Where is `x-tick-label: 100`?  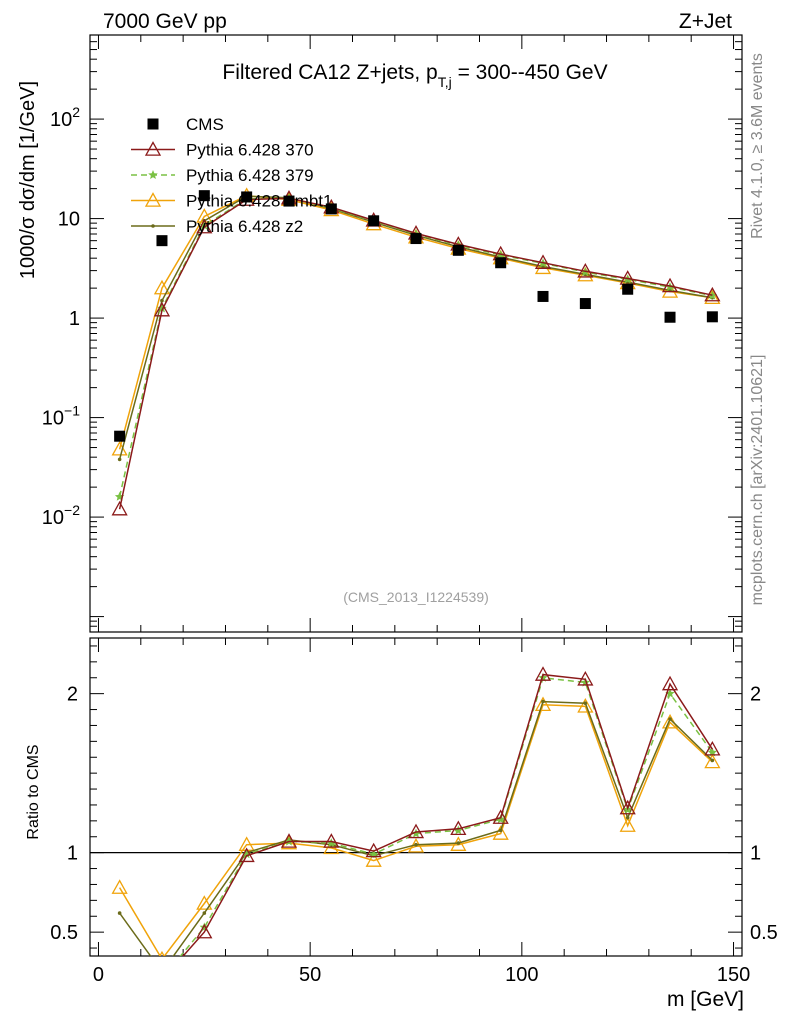
x-tick-label: 100 is located at coordinates (521, 975).